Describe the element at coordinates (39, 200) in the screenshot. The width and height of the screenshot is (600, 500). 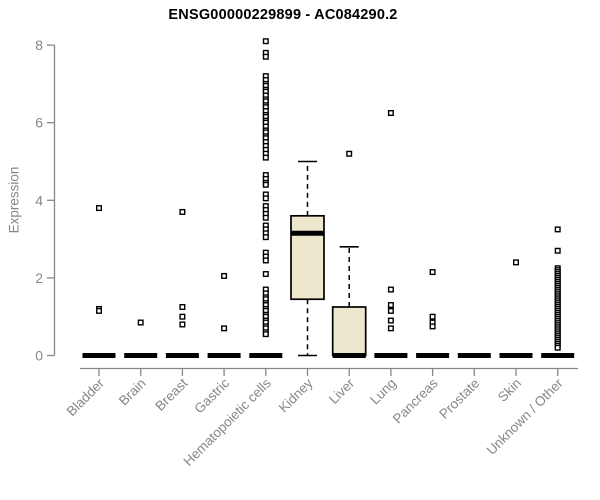
I see `y-tick-label: 4` at that location.